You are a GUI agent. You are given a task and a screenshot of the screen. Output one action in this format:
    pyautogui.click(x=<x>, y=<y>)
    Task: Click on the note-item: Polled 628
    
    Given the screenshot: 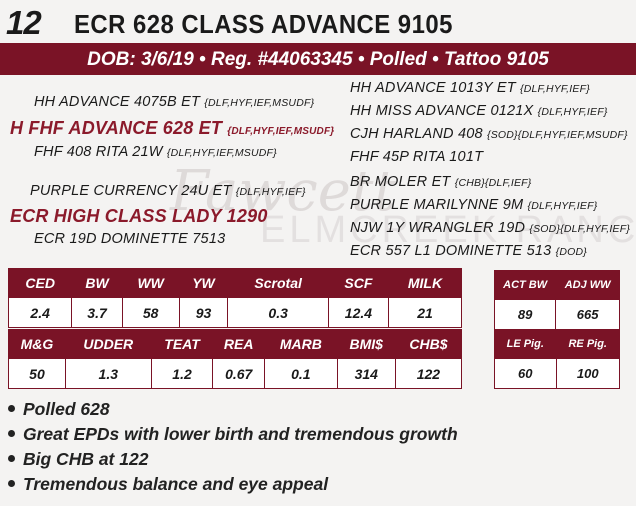 What is the action you would take?
    pyautogui.click(x=233, y=409)
    